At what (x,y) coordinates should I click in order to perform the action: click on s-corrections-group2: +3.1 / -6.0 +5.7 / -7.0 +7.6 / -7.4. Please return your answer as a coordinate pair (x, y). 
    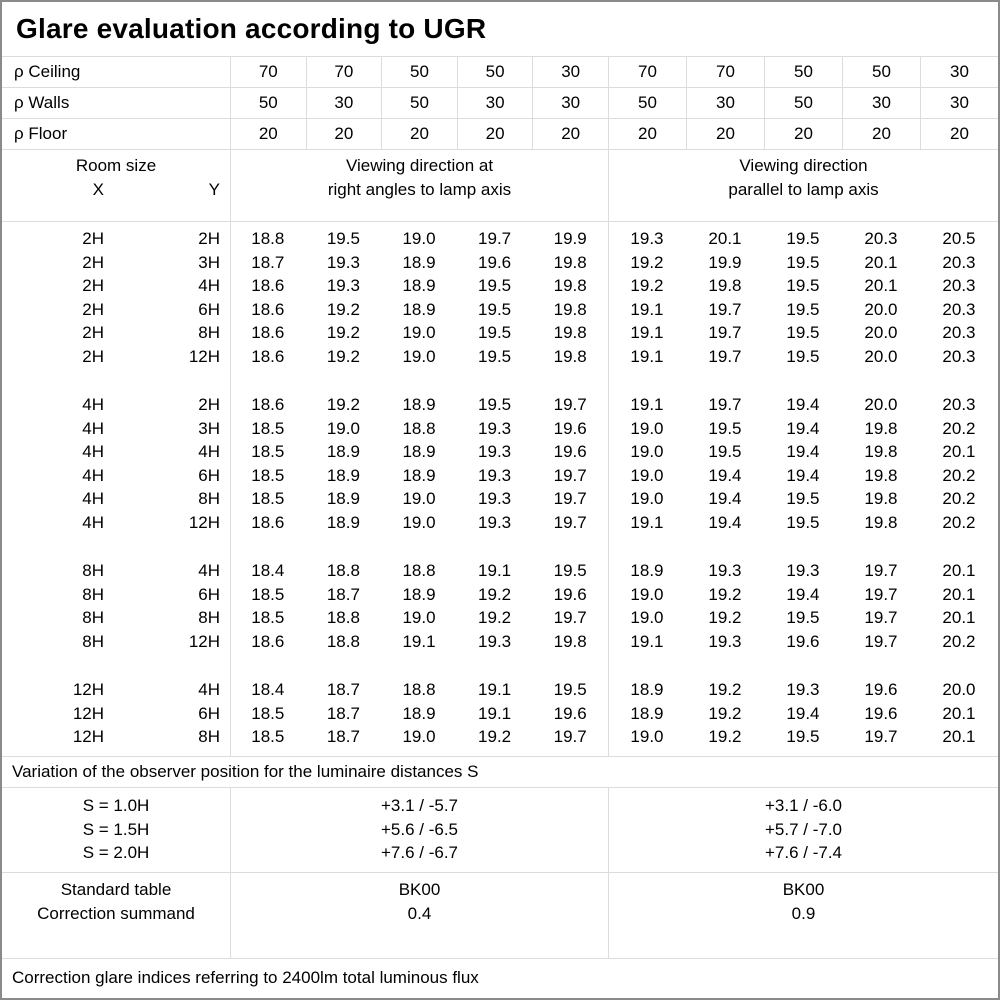
    Looking at the image, I should click on (803, 830).